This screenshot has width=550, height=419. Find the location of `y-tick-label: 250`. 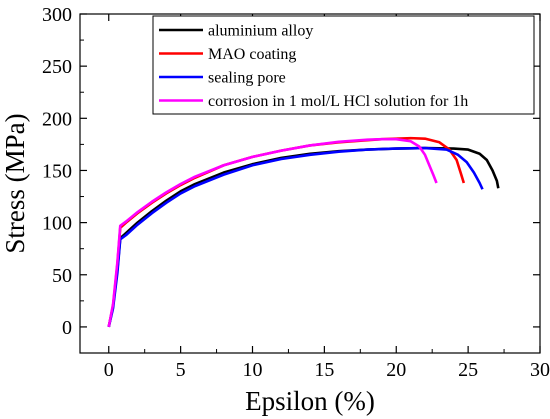

y-tick-label: 250 is located at coordinates (57, 67).